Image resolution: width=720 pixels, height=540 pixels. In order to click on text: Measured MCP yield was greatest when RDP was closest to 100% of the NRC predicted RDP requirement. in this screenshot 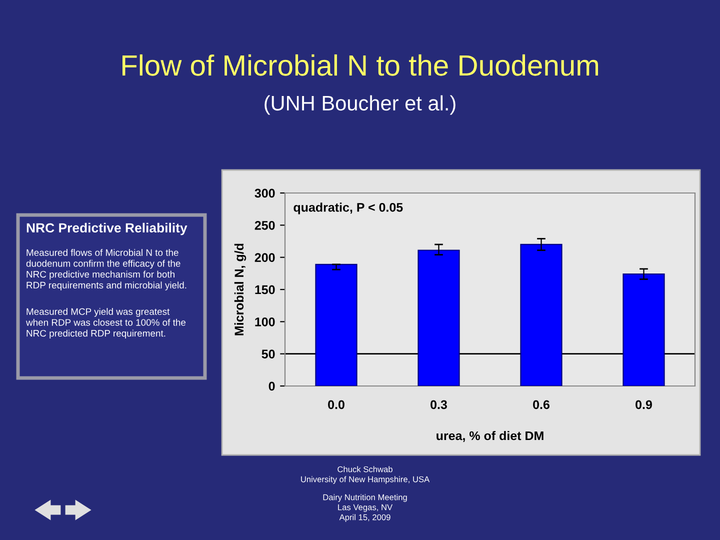, I will do `click(106, 323)`.